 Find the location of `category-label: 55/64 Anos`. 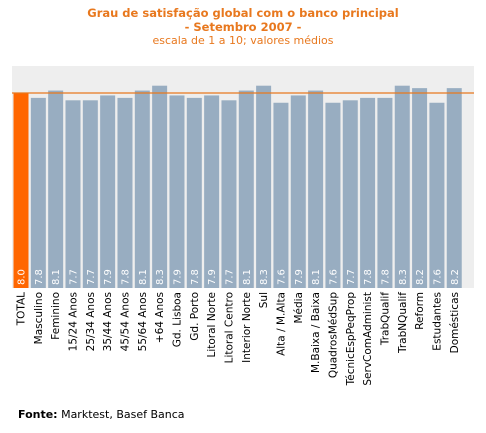

category-label: 55/64 Anos is located at coordinates (143, 321).